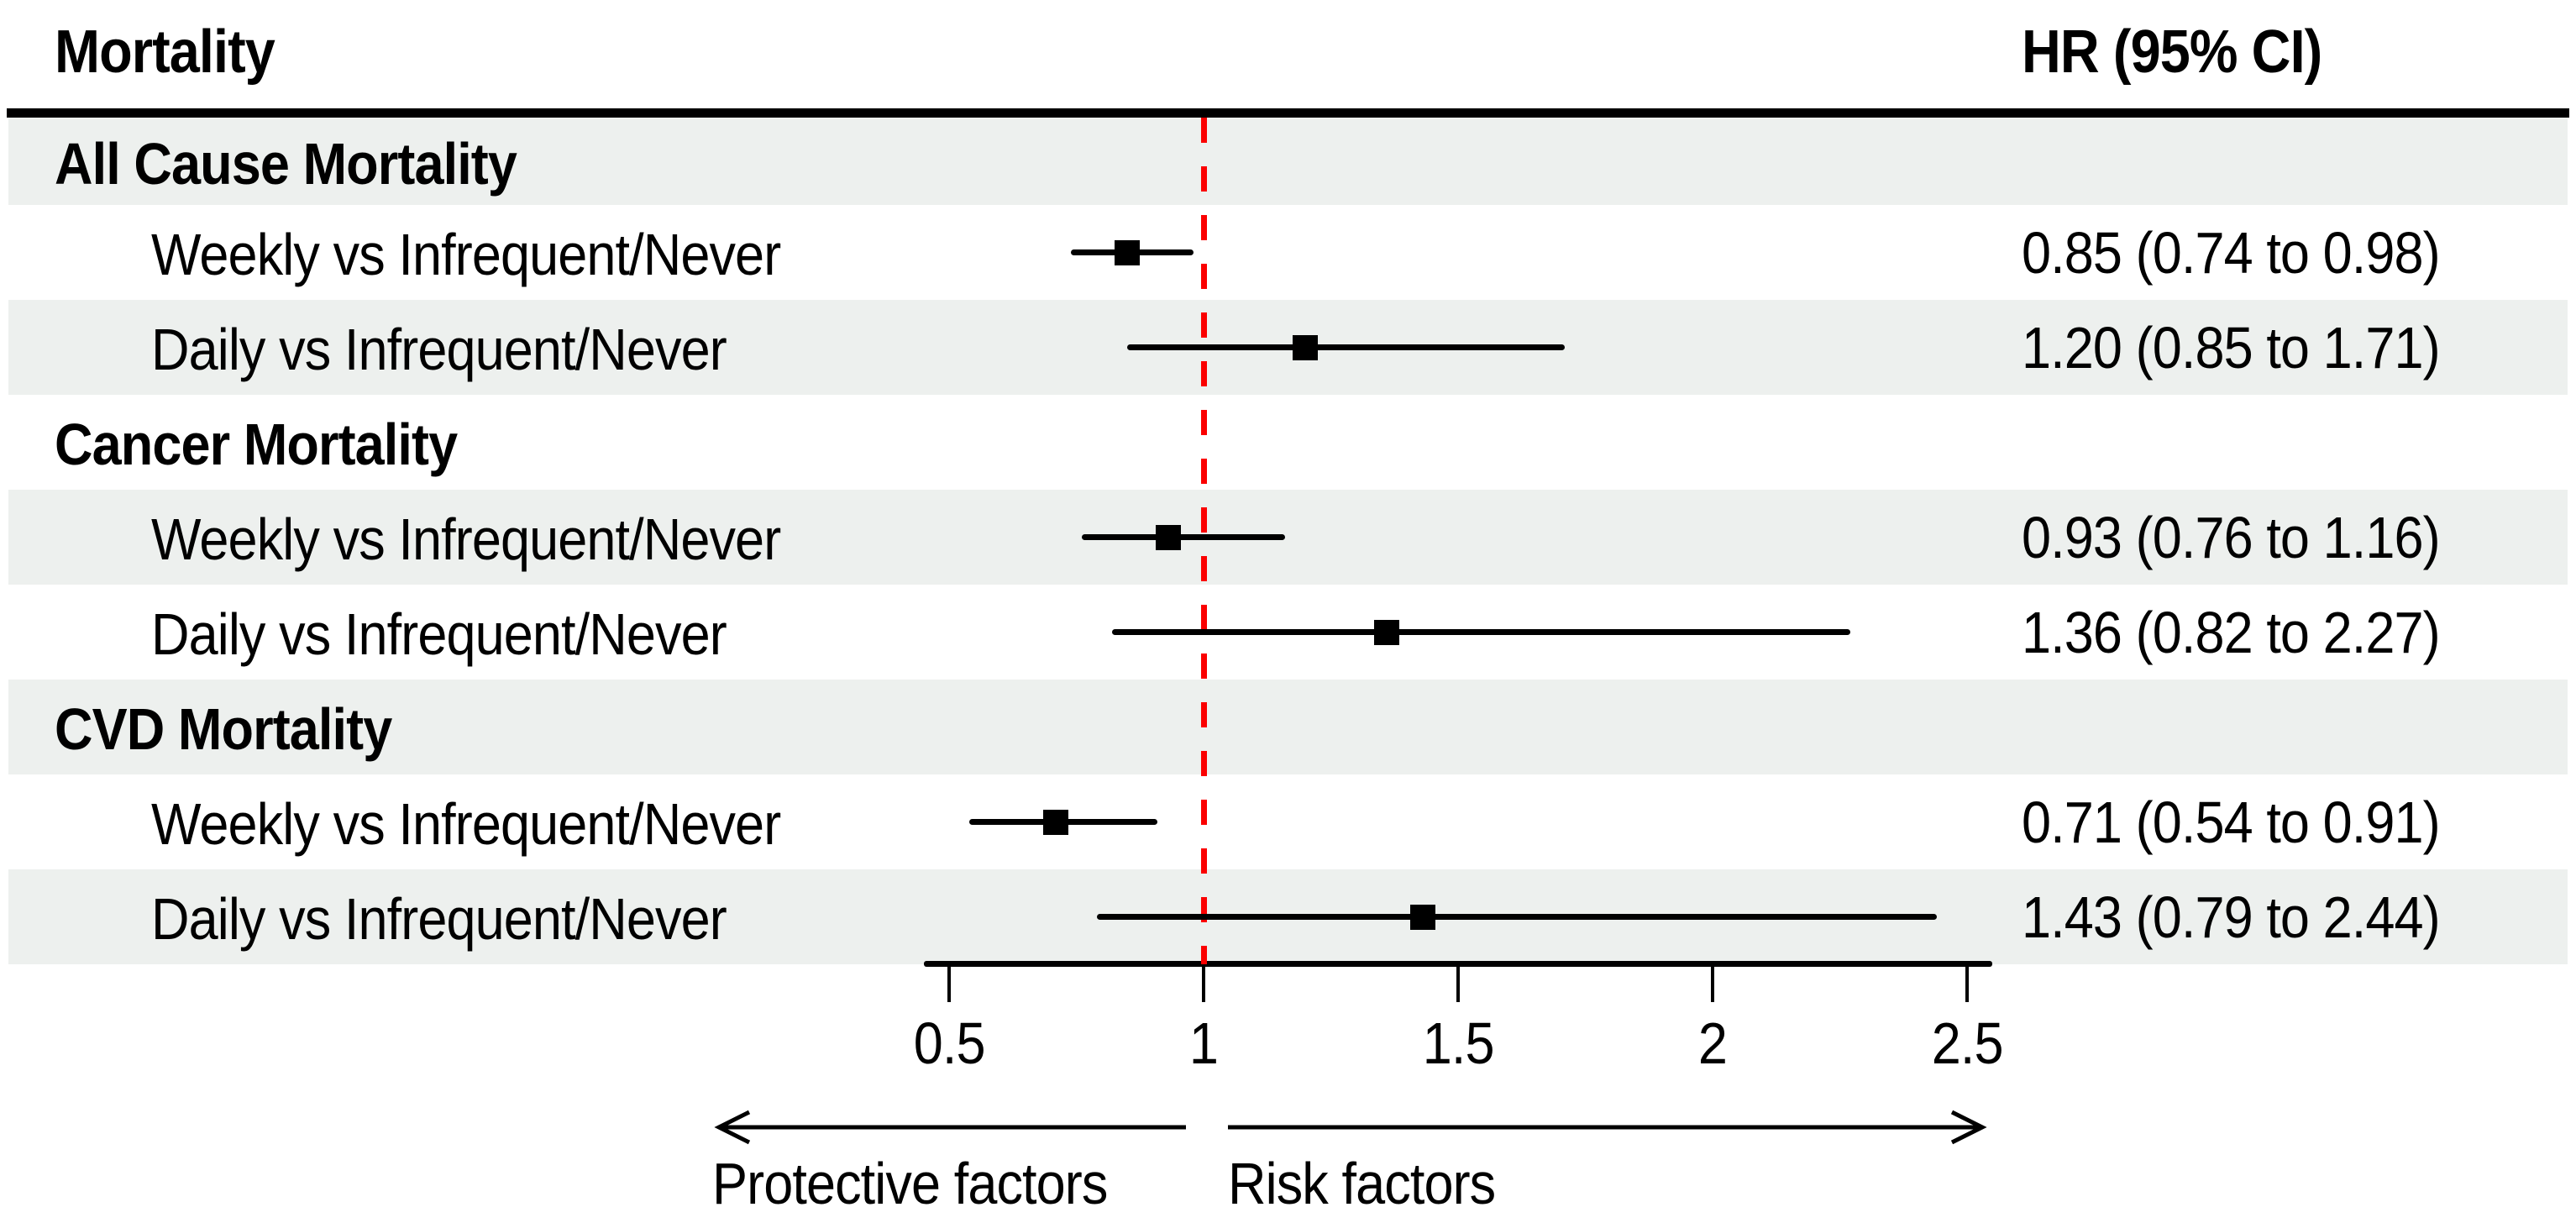  Describe the element at coordinates (2231, 537) in the screenshot. I see `hr-ci-value: 0.93 (0.76 to 1.16)` at that location.